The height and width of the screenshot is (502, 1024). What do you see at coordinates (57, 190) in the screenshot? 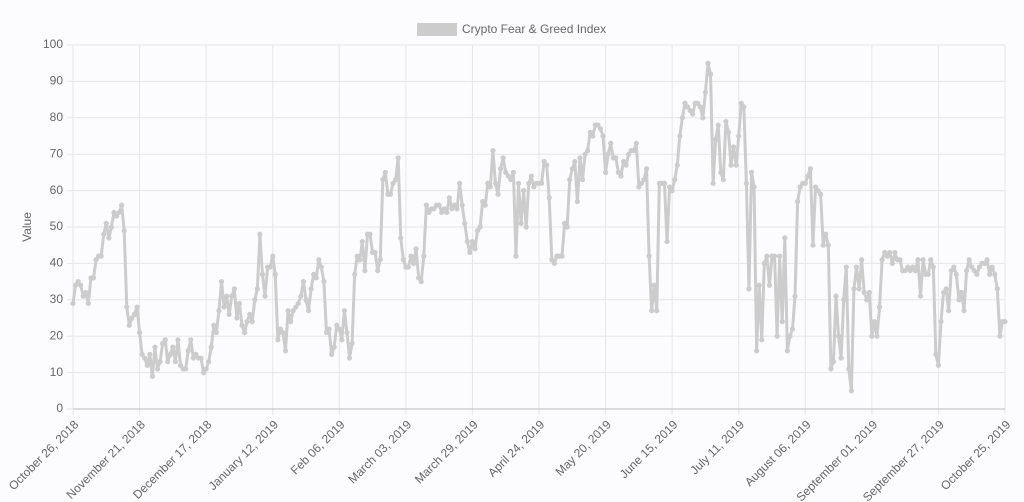
I see `y-tick-label: 60` at bounding box center [57, 190].